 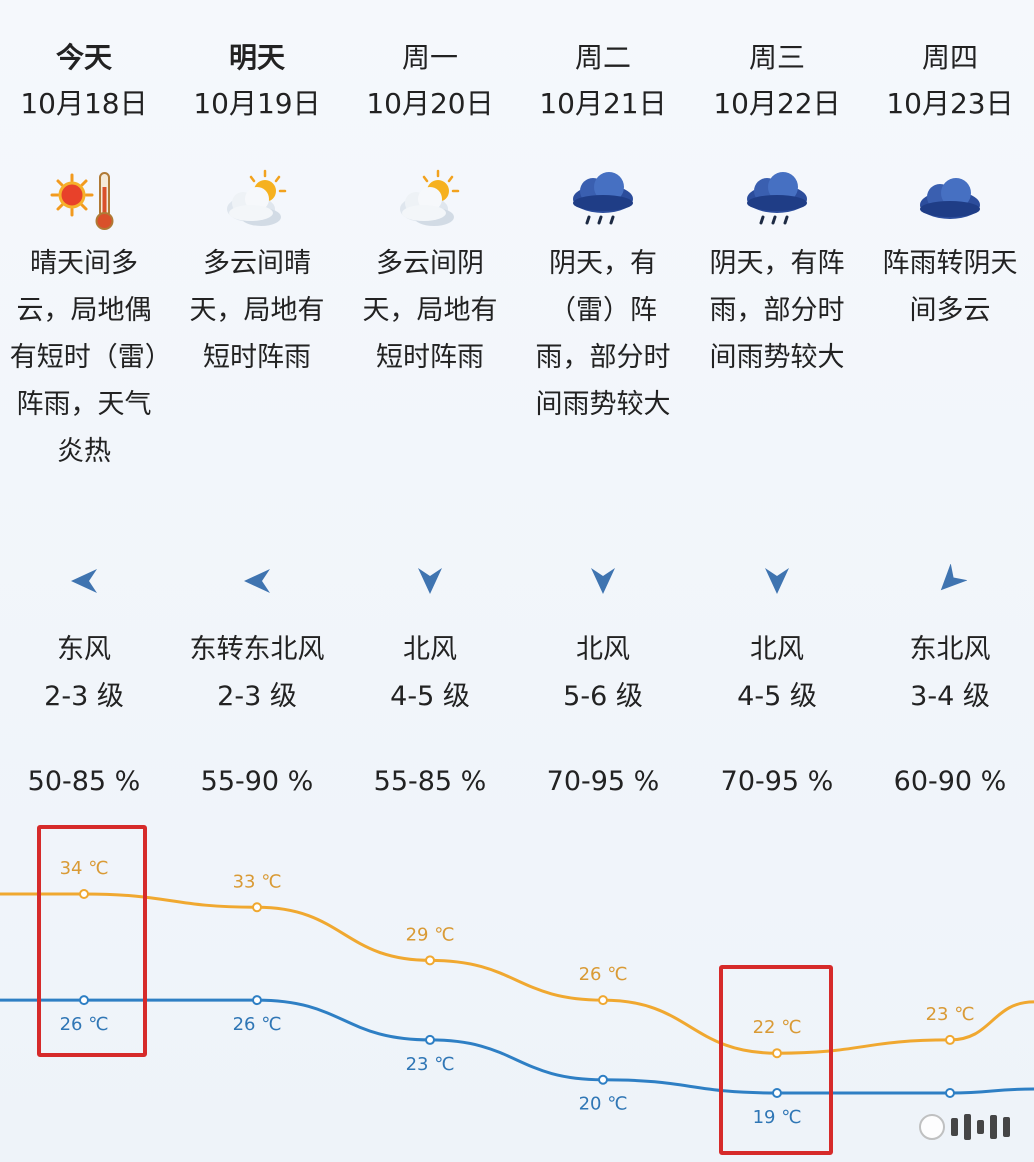 What do you see at coordinates (84, 103) in the screenshot?
I see `day-date: 10月18日` at bounding box center [84, 103].